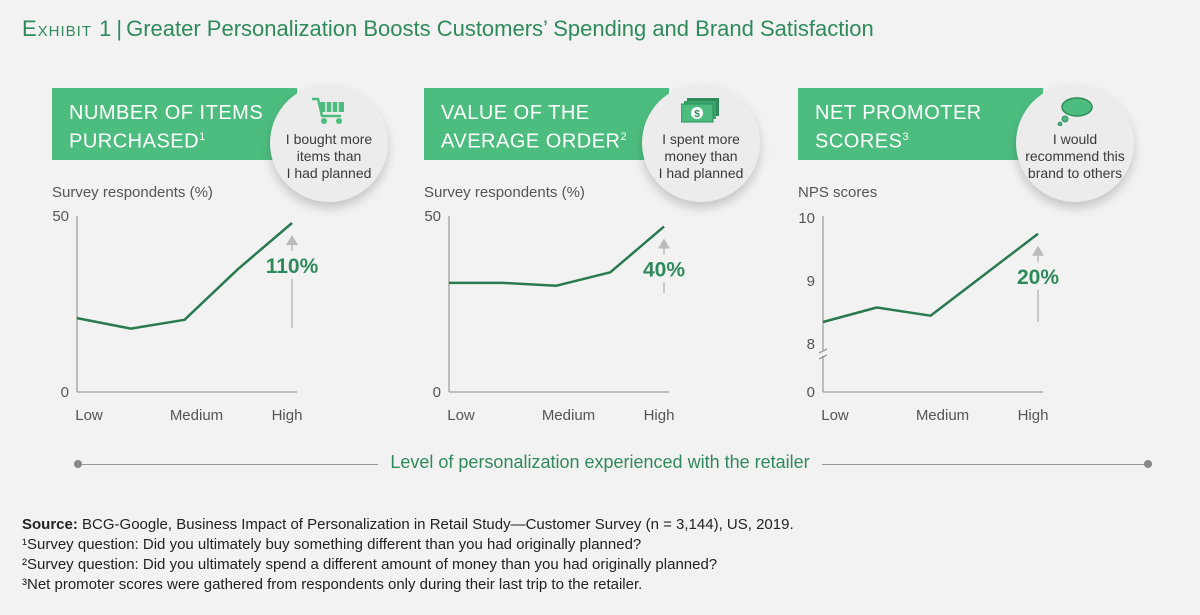  What do you see at coordinates (534, 127) in the screenshot?
I see `panel-title: VALUE OF THE AVERAGE ORDER2` at bounding box center [534, 127].